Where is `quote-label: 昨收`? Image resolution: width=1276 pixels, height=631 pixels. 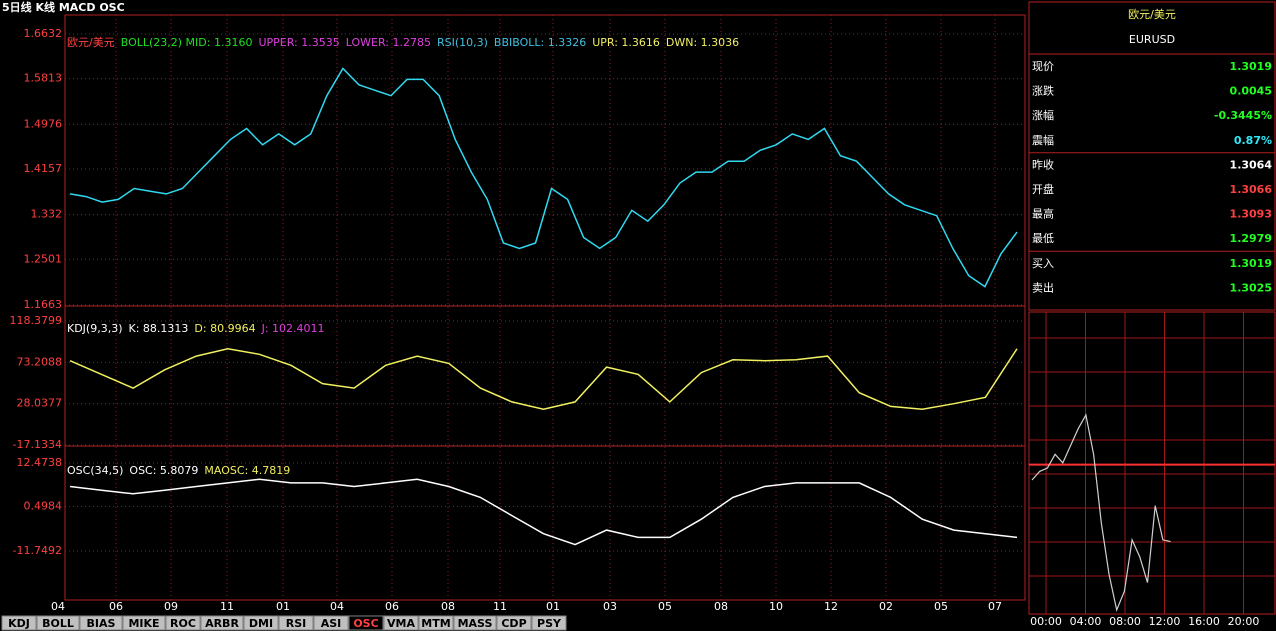 quote-label: 昨收 is located at coordinates (1043, 164).